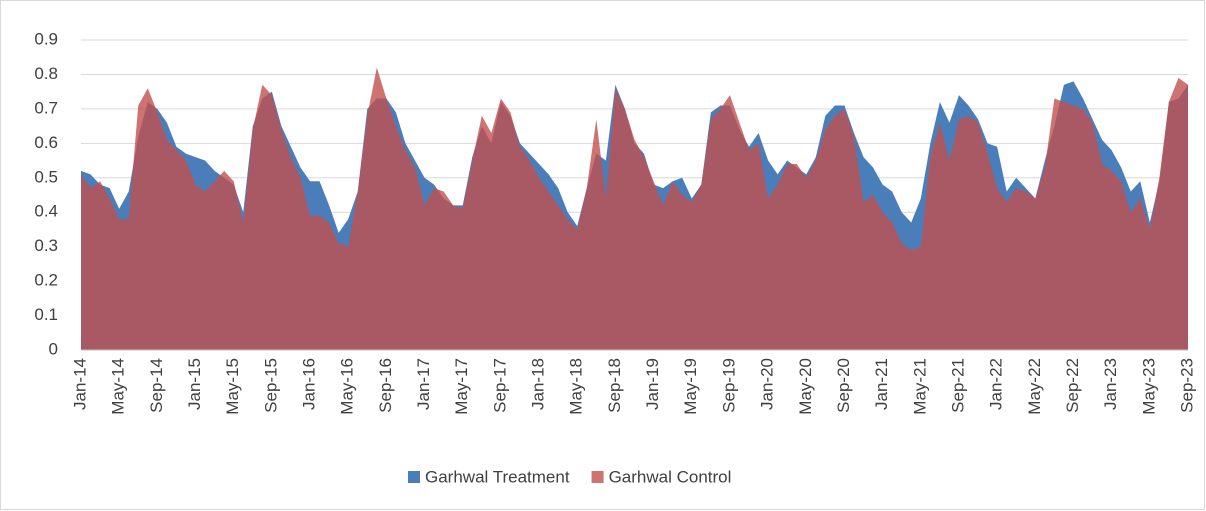  What do you see at coordinates (957, 385) in the screenshot?
I see `x-tick-label: Sep-21` at bounding box center [957, 385].